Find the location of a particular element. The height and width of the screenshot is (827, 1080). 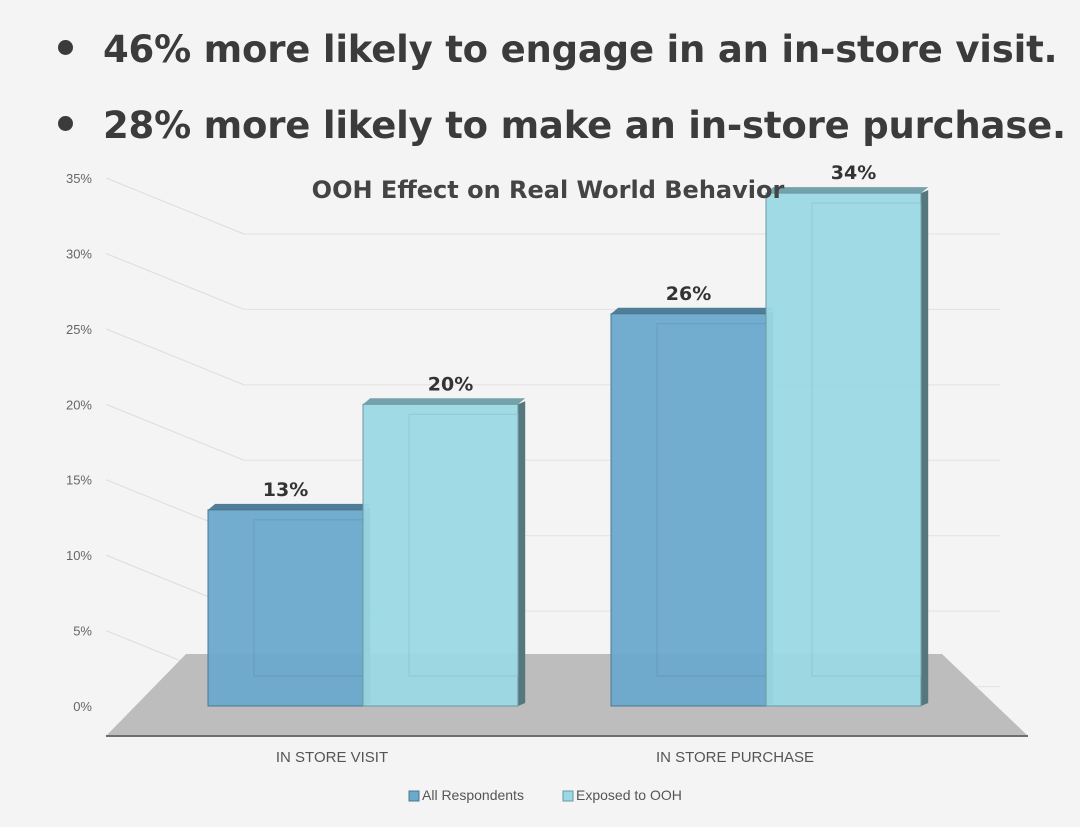

chart-title: OOH Effect on Real World Behavior is located at coordinates (548, 190).